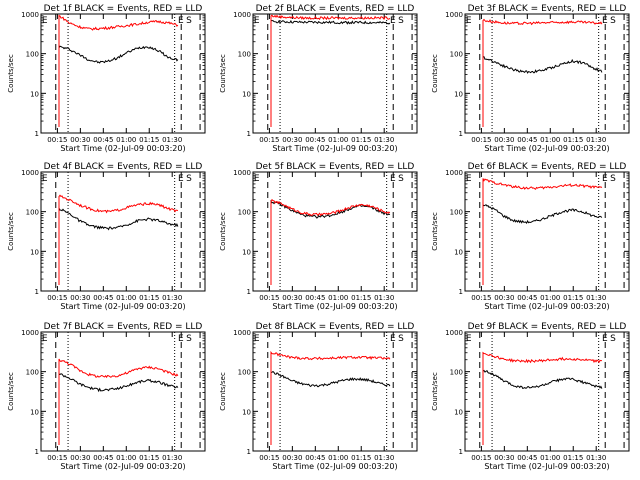 The image size is (640, 480). I want to click on chart-title: Det 5f BLACK = Events, RED = LLD, so click(335, 167).